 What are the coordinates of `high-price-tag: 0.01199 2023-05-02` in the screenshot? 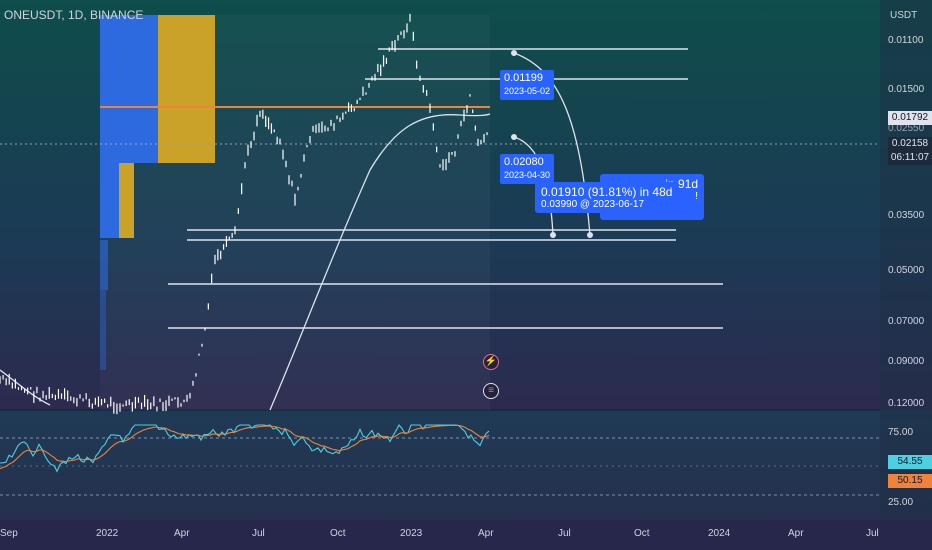 It's located at (527, 85).